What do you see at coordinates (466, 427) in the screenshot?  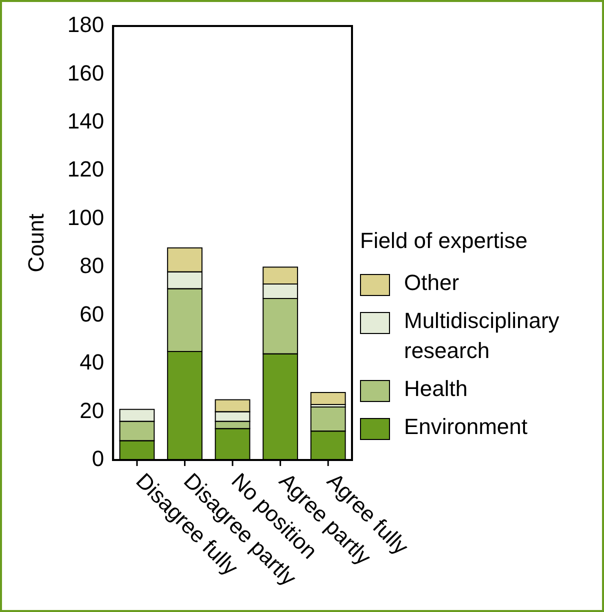 I see `legend-label: Environment` at bounding box center [466, 427].